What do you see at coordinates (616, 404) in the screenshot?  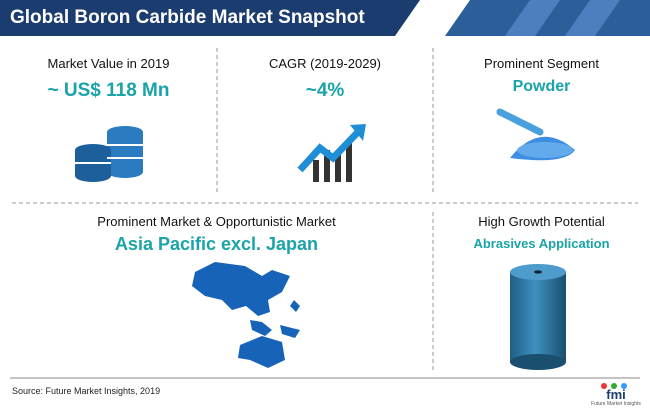 I see `logo-caption: Future Market Insights` at bounding box center [616, 404].